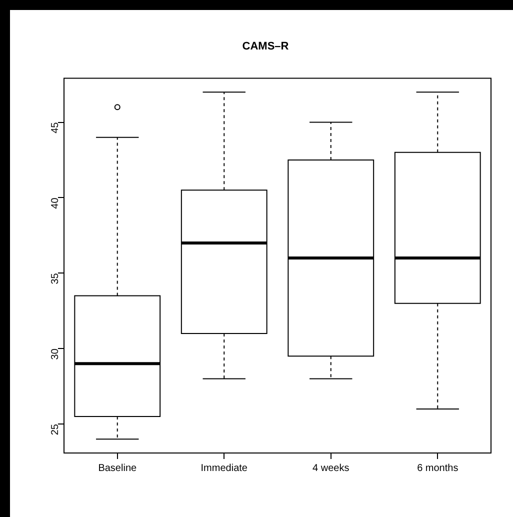  I want to click on x-tick-label: Baseline, so click(117, 468).